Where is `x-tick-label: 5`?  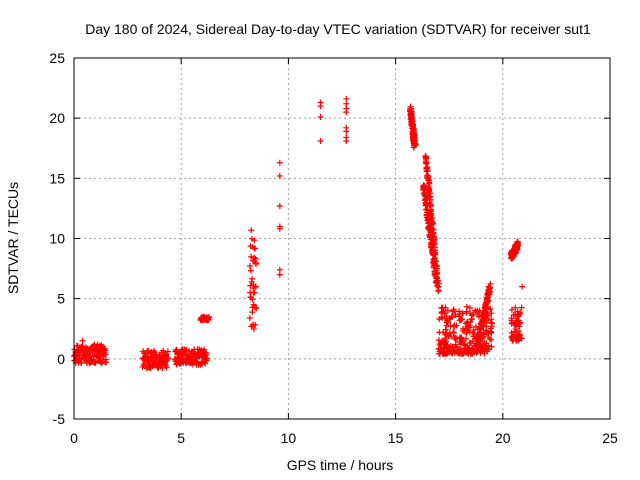
x-tick-label: 5 is located at coordinates (181, 438).